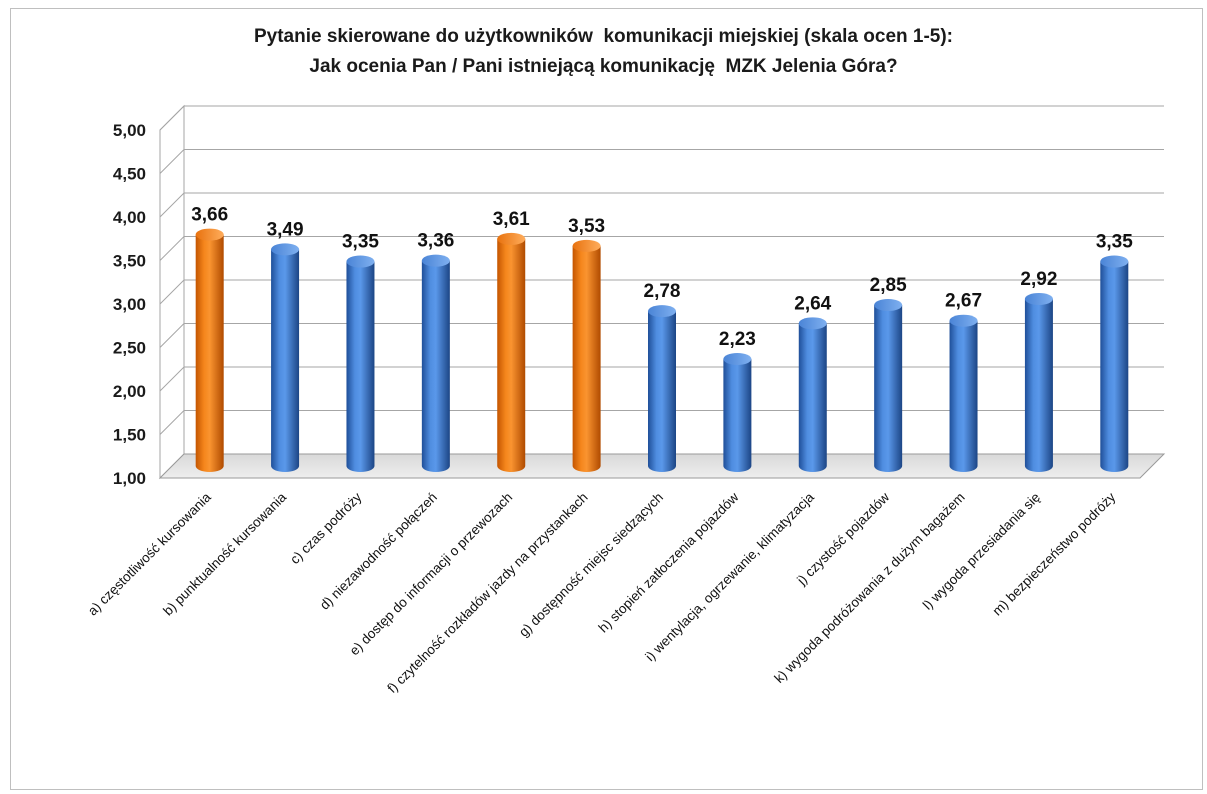 The height and width of the screenshot is (794, 1207). Describe the element at coordinates (586, 226) in the screenshot. I see `data-label: 3,53` at that location.